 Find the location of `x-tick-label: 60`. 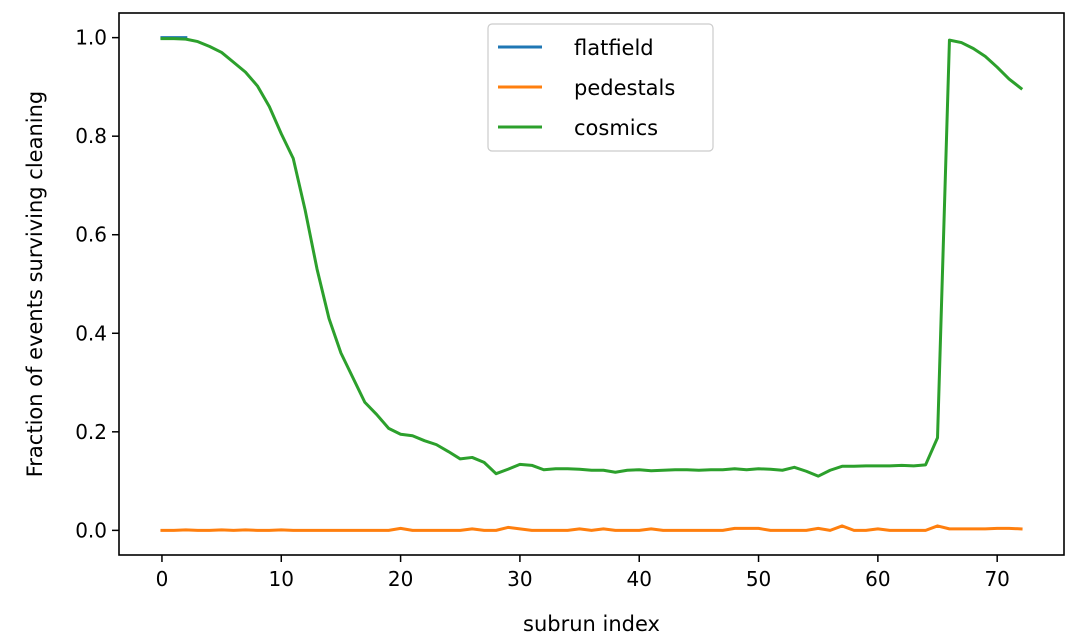

x-tick-label: 60 is located at coordinates (877, 579).